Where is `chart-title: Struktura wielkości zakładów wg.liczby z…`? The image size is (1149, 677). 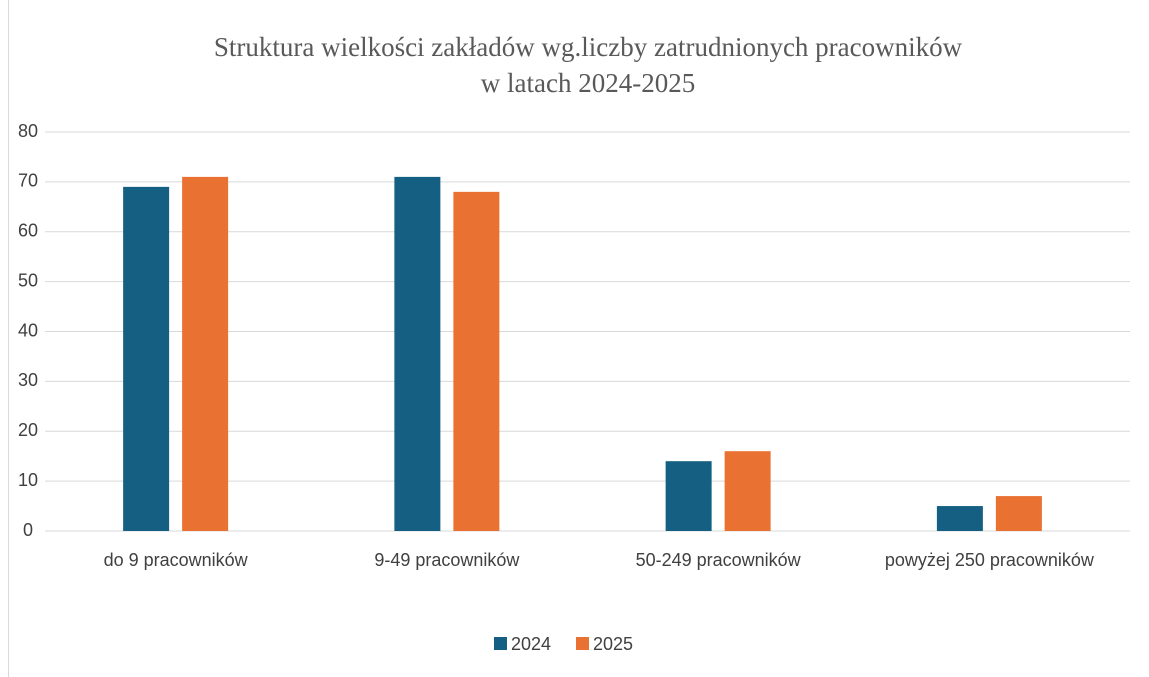 chart-title: Struktura wielkości zakładów wg.liczby z… is located at coordinates (588, 47).